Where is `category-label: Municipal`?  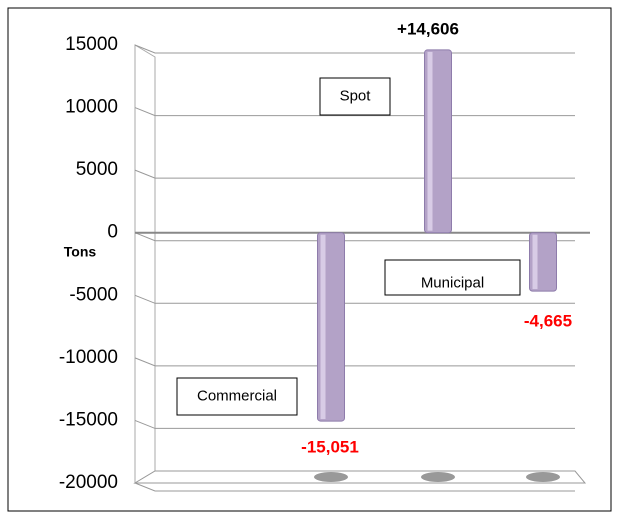 category-label: Municipal is located at coordinates (452, 282).